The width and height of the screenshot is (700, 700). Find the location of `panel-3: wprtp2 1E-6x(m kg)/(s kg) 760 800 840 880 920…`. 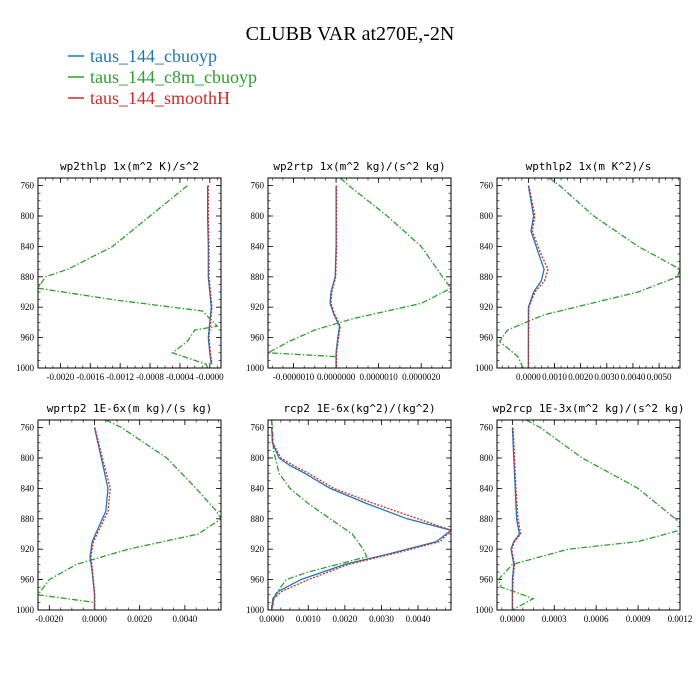

panel-3: wprtp2 1E-6x(m kg)/(s kg) 760 800 840 880 920… is located at coordinates (119, 513).